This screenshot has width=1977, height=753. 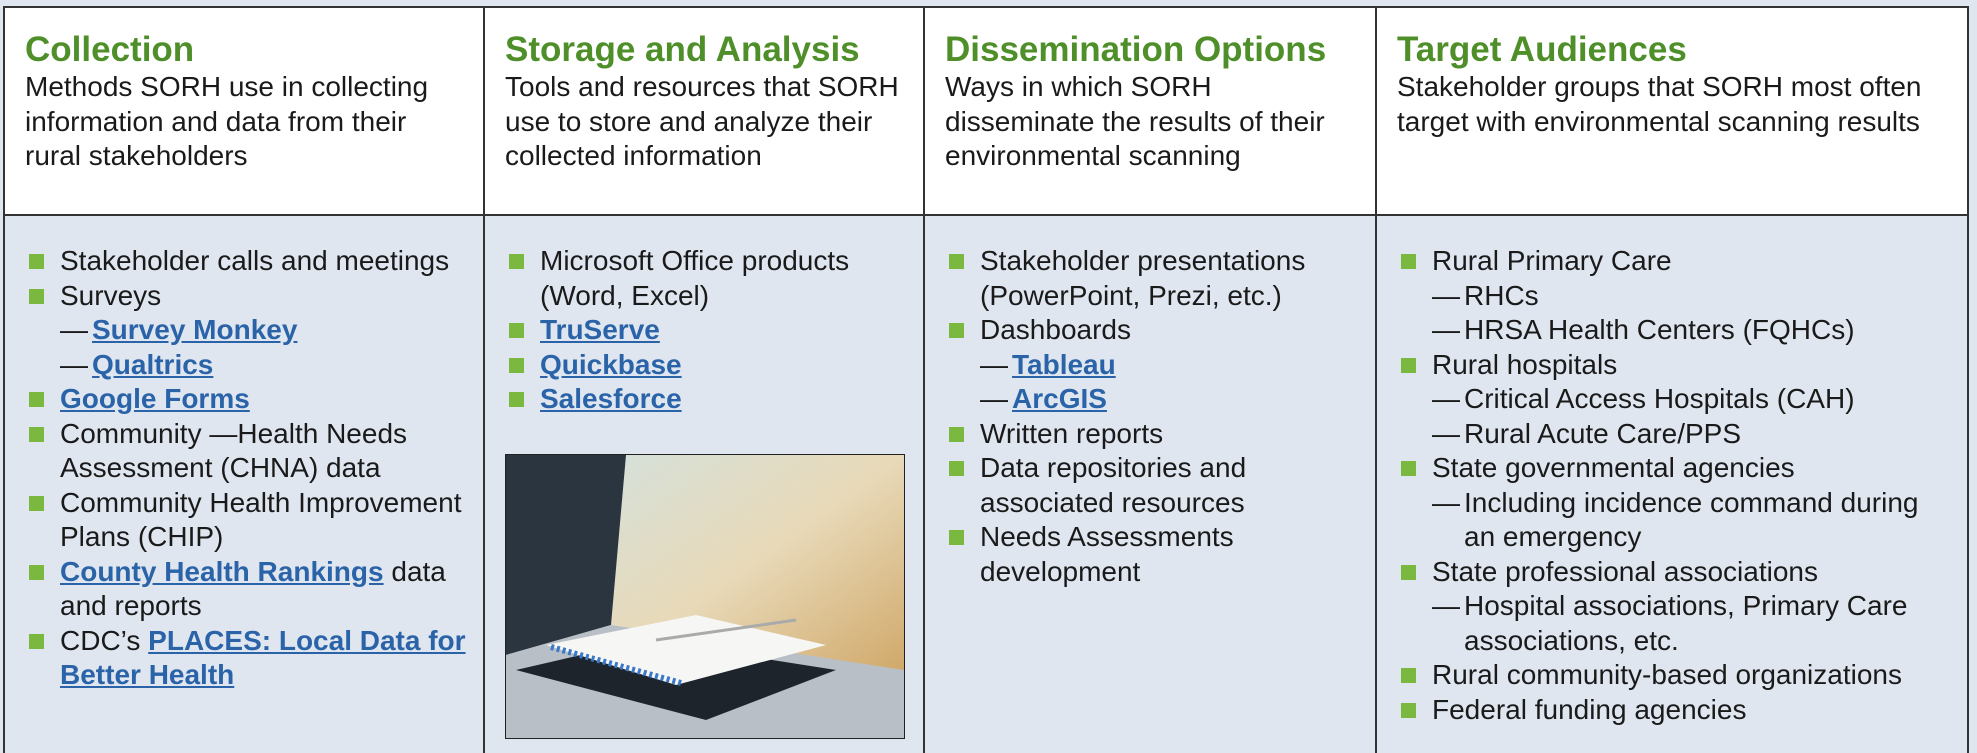 What do you see at coordinates (195, 329) in the screenshot?
I see `link: Survey Monkey` at bounding box center [195, 329].